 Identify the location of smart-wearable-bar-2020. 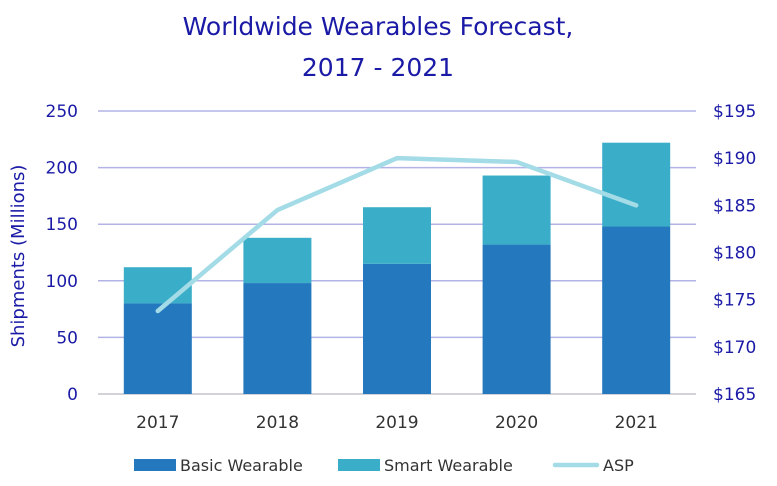
(516, 210).